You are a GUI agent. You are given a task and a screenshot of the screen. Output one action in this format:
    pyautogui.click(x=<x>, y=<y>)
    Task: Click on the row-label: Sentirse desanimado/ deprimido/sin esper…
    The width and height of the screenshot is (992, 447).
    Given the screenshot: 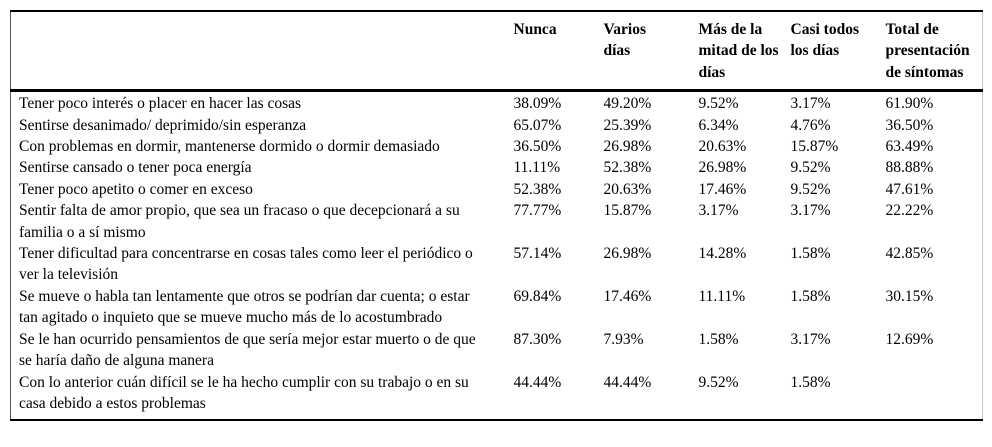 What is the action you would take?
    pyautogui.click(x=163, y=125)
    